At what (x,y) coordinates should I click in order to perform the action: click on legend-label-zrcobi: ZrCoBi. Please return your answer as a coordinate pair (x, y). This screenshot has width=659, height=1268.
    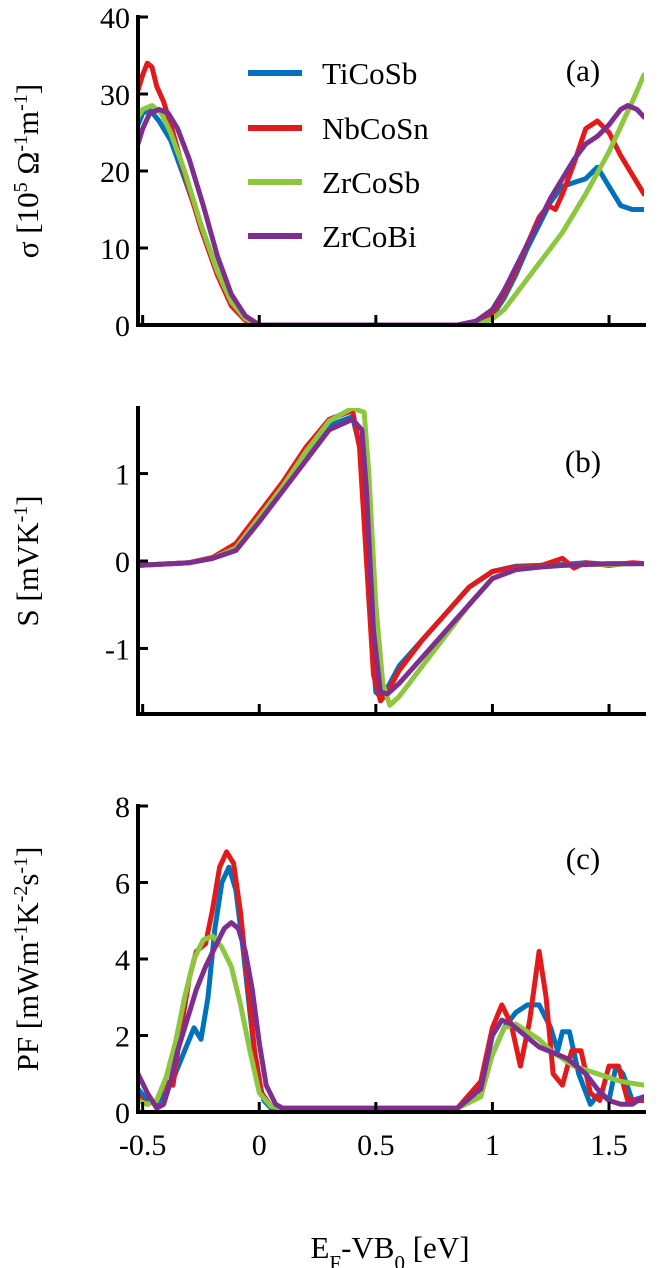
    Looking at the image, I should click on (369, 236).